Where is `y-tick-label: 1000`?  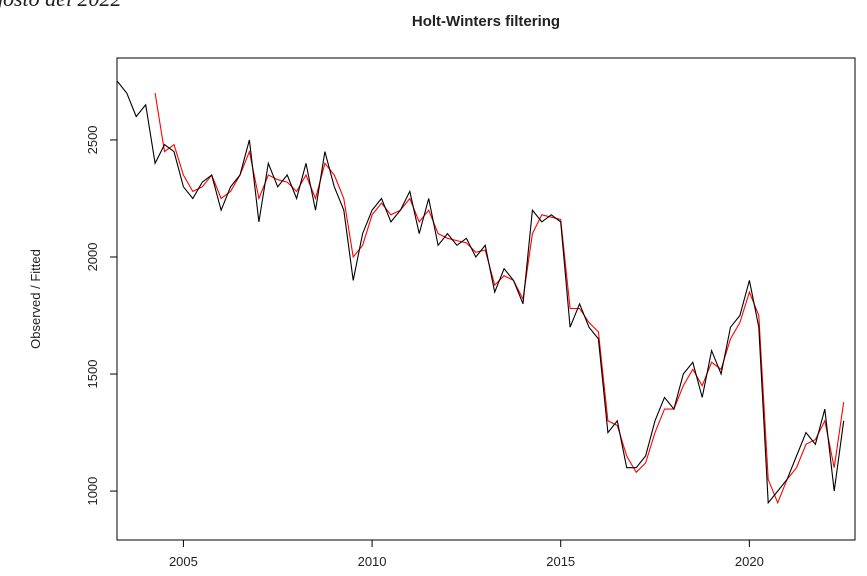
y-tick-label: 1000 is located at coordinates (92, 491).